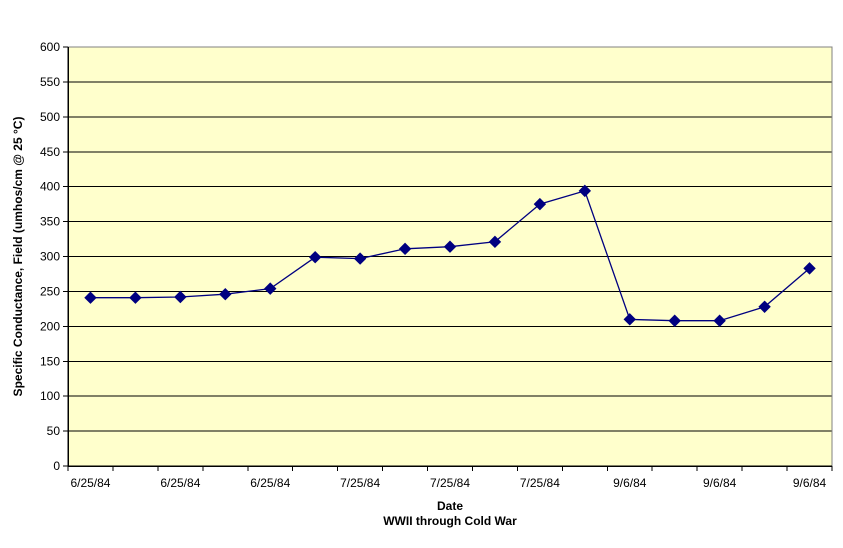 Image resolution: width=843 pixels, height=548 pixels. I want to click on y-tick-label: 300, so click(50, 257).